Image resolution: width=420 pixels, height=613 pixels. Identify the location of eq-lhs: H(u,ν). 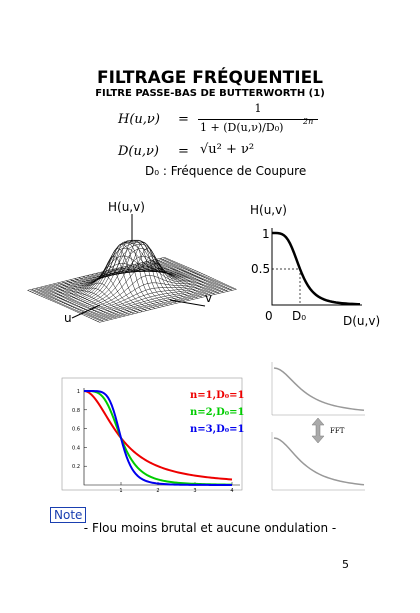
(139, 119).